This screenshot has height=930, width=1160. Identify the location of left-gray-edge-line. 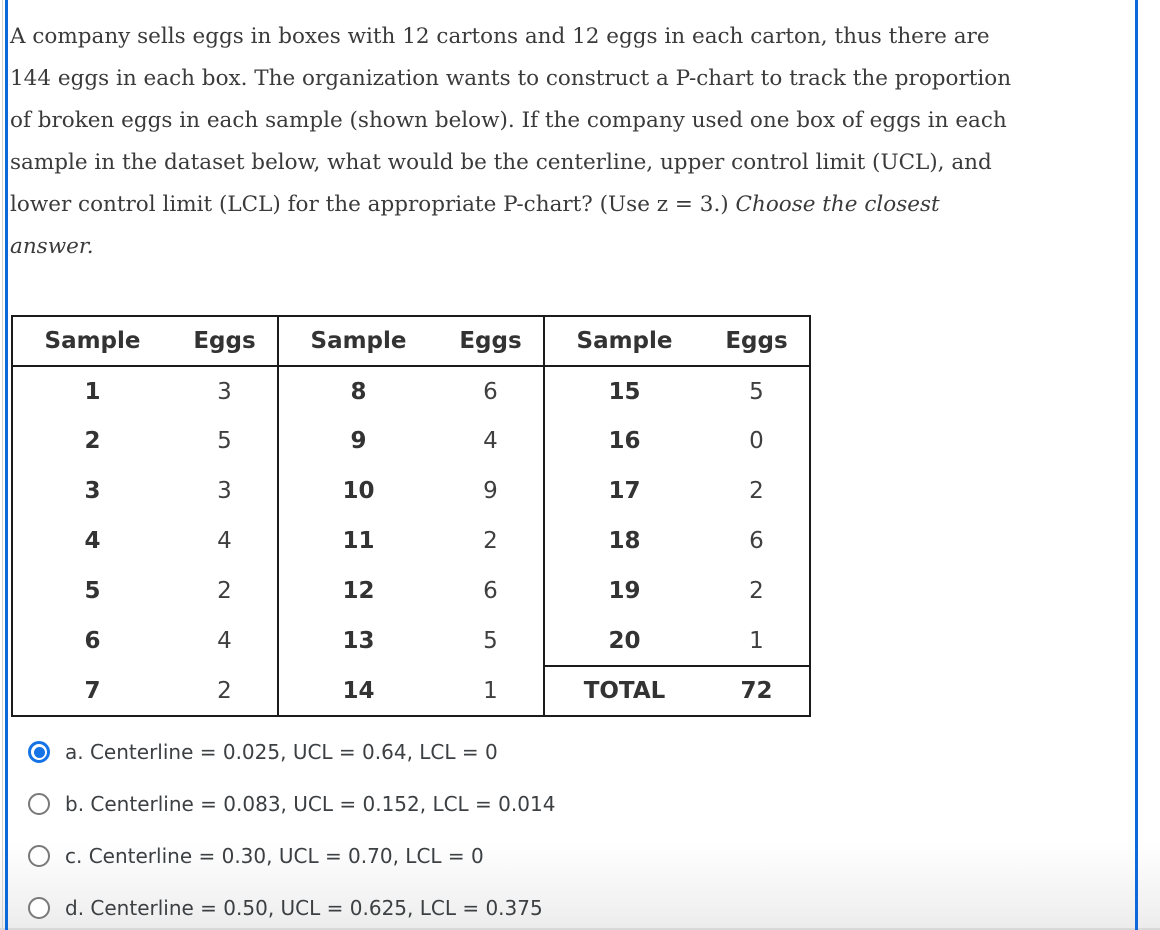
(2, 465).